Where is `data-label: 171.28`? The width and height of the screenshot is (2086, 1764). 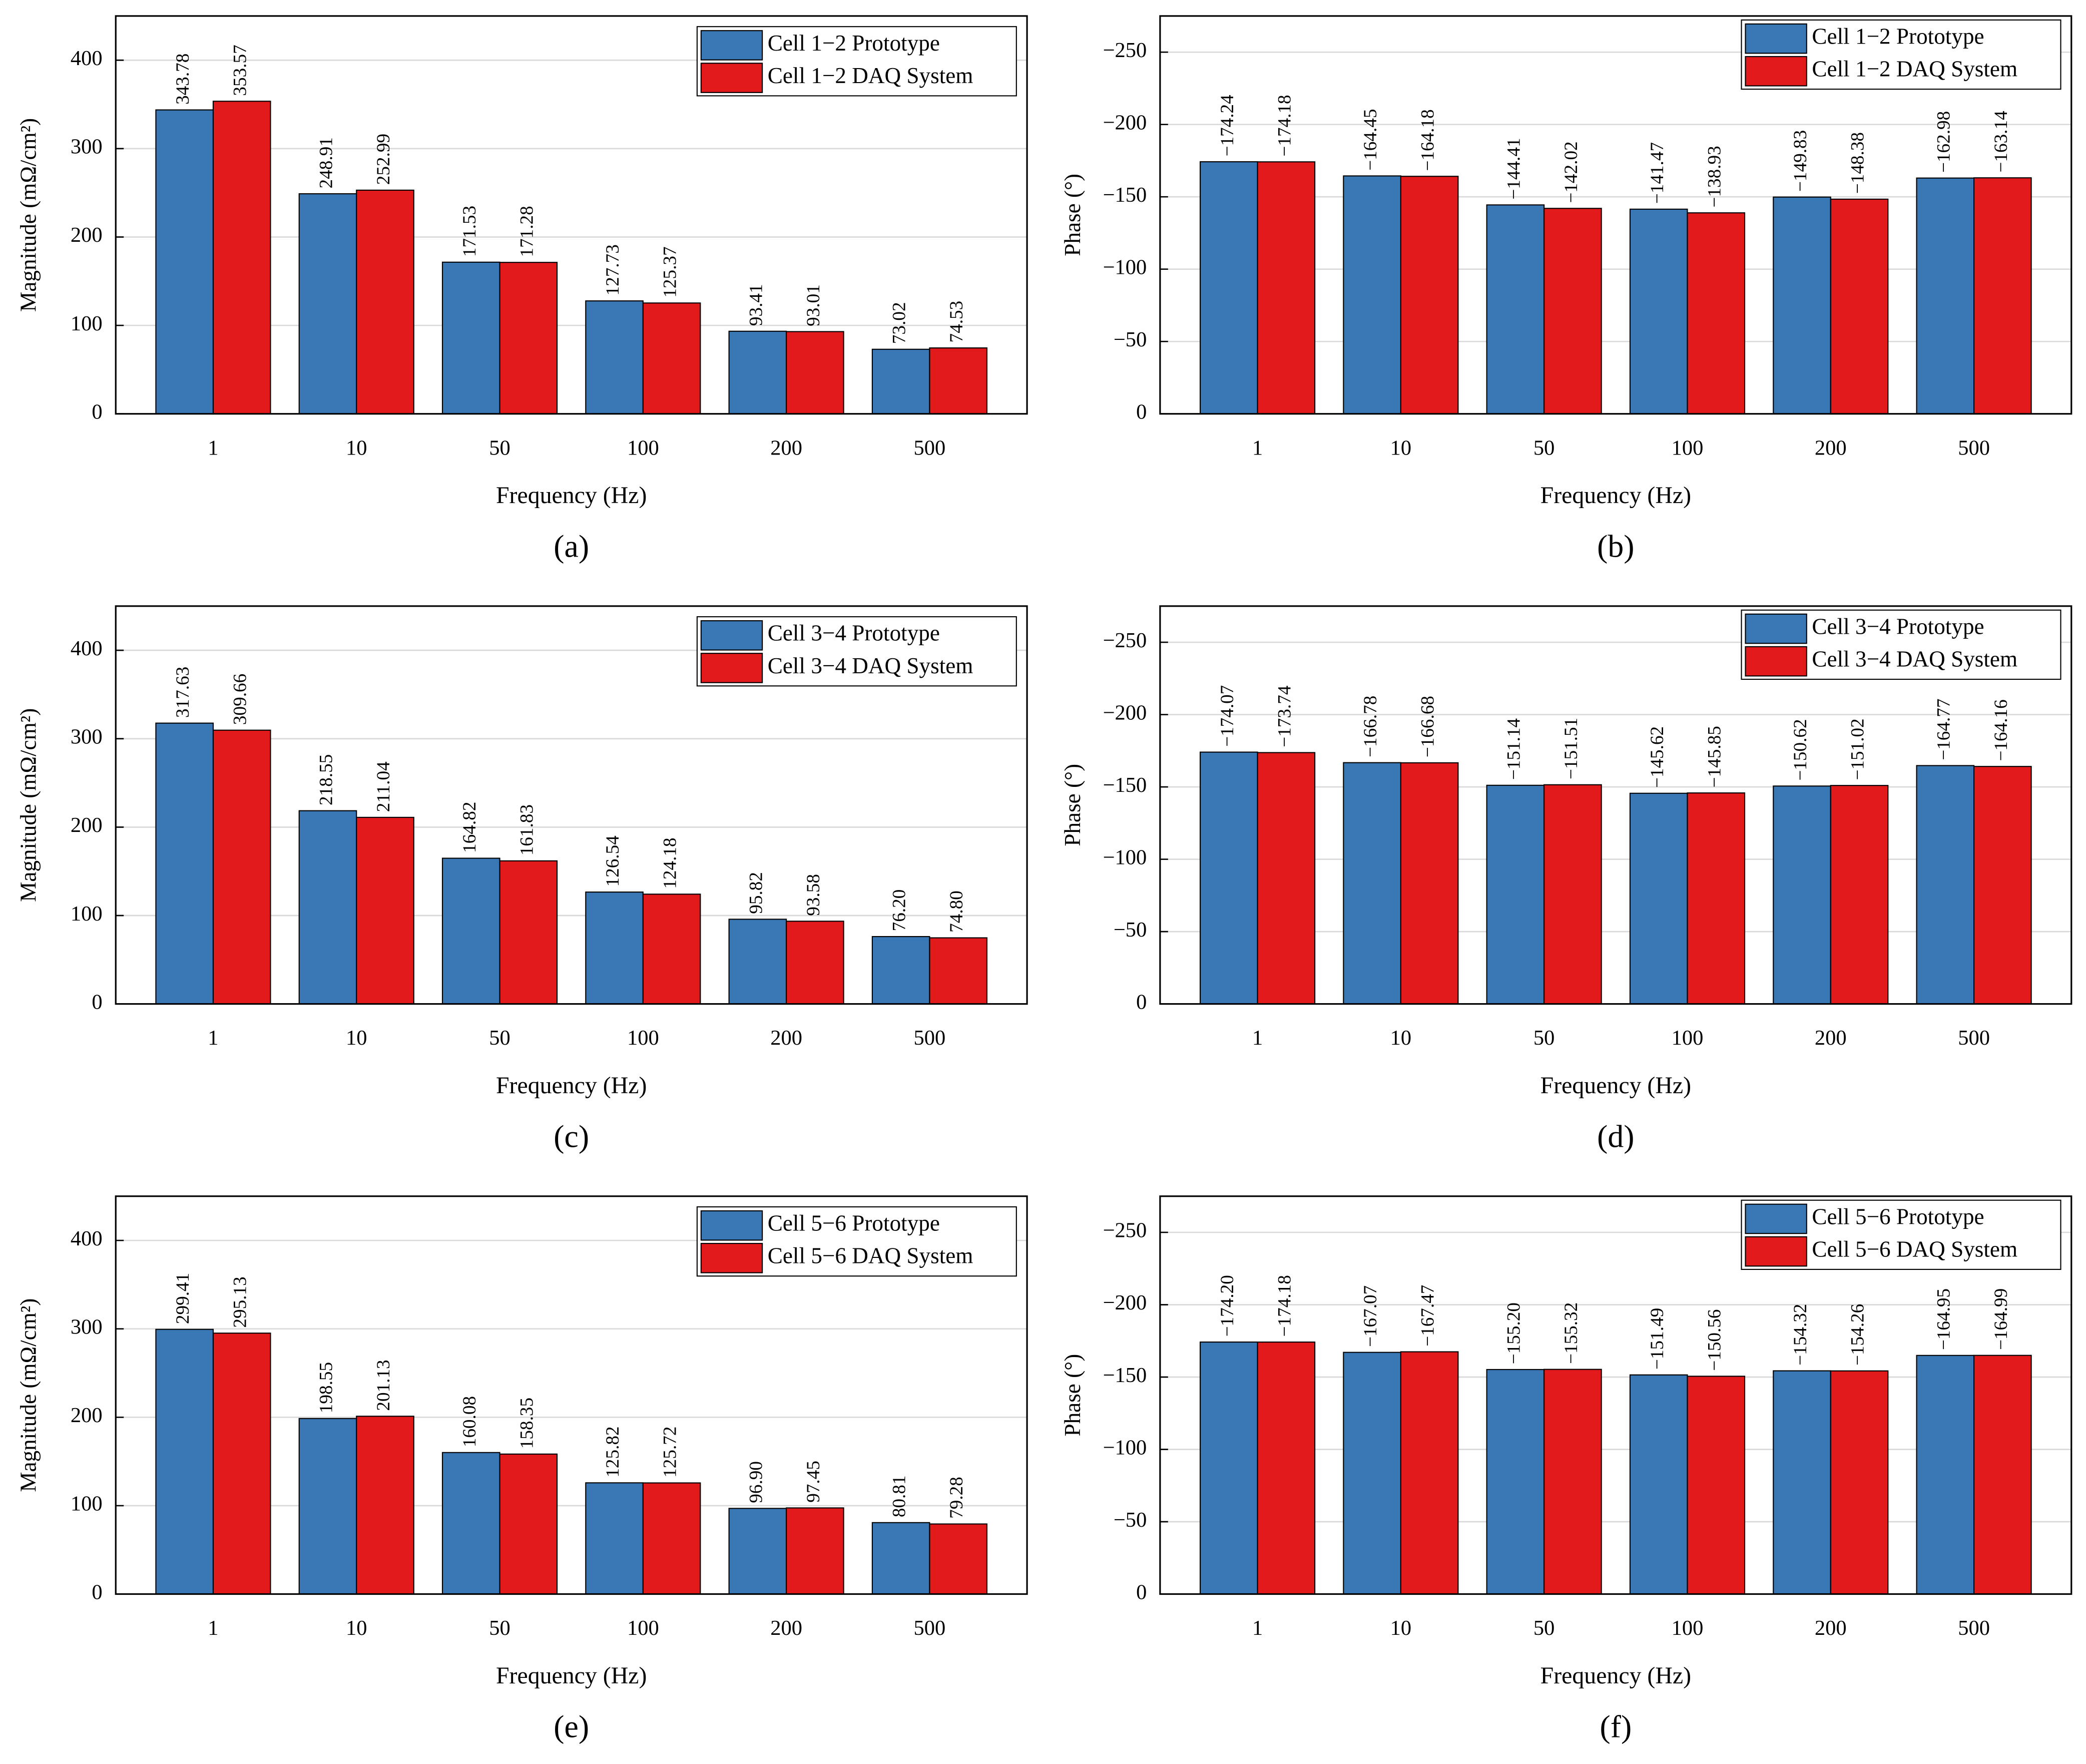 data-label: 171.28 is located at coordinates (526, 231).